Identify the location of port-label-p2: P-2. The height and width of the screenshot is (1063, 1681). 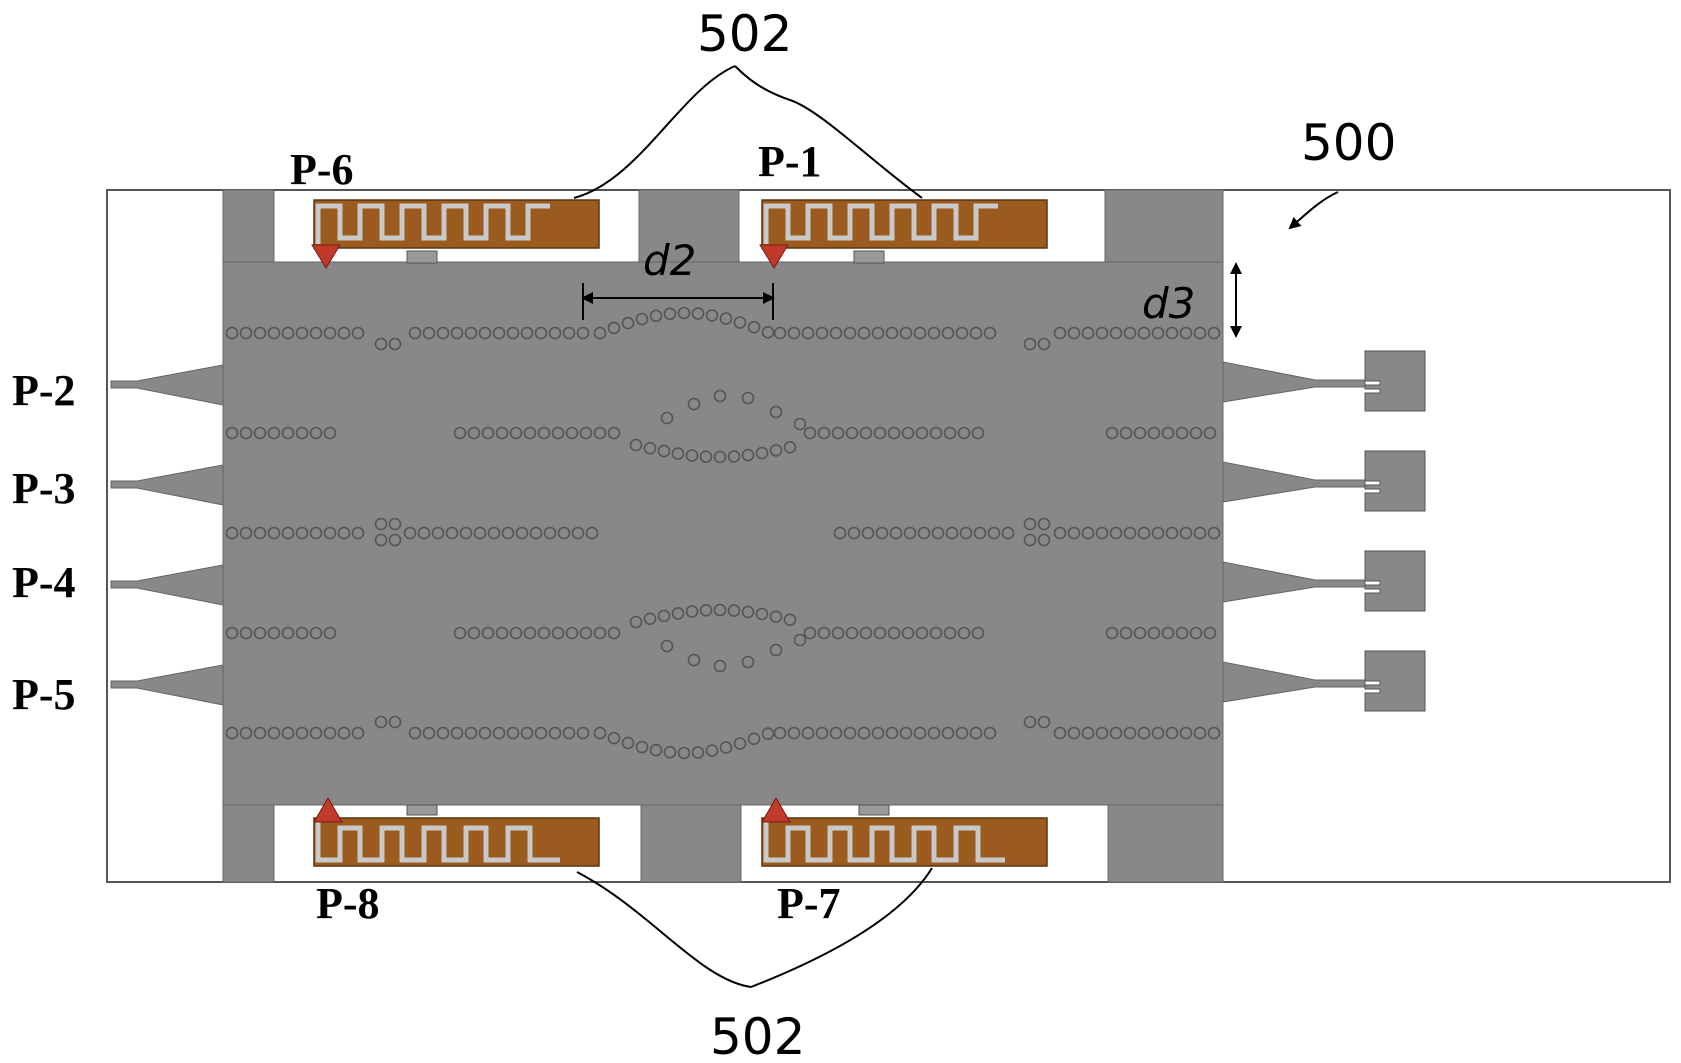
(44, 390).